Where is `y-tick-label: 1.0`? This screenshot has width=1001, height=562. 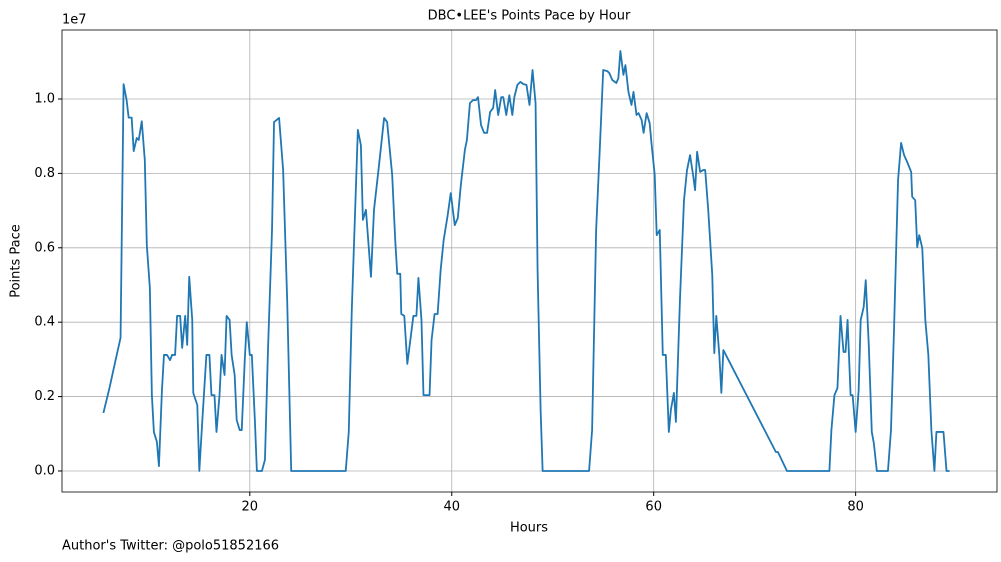 y-tick-label: 1.0 is located at coordinates (44, 99).